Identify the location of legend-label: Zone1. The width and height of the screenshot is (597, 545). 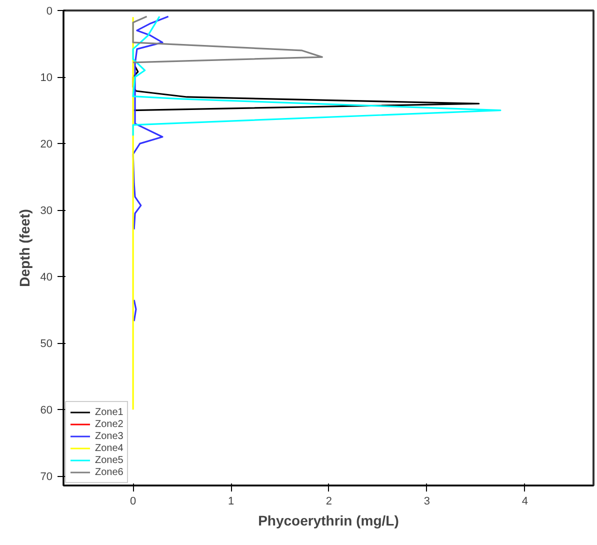
(109, 412).